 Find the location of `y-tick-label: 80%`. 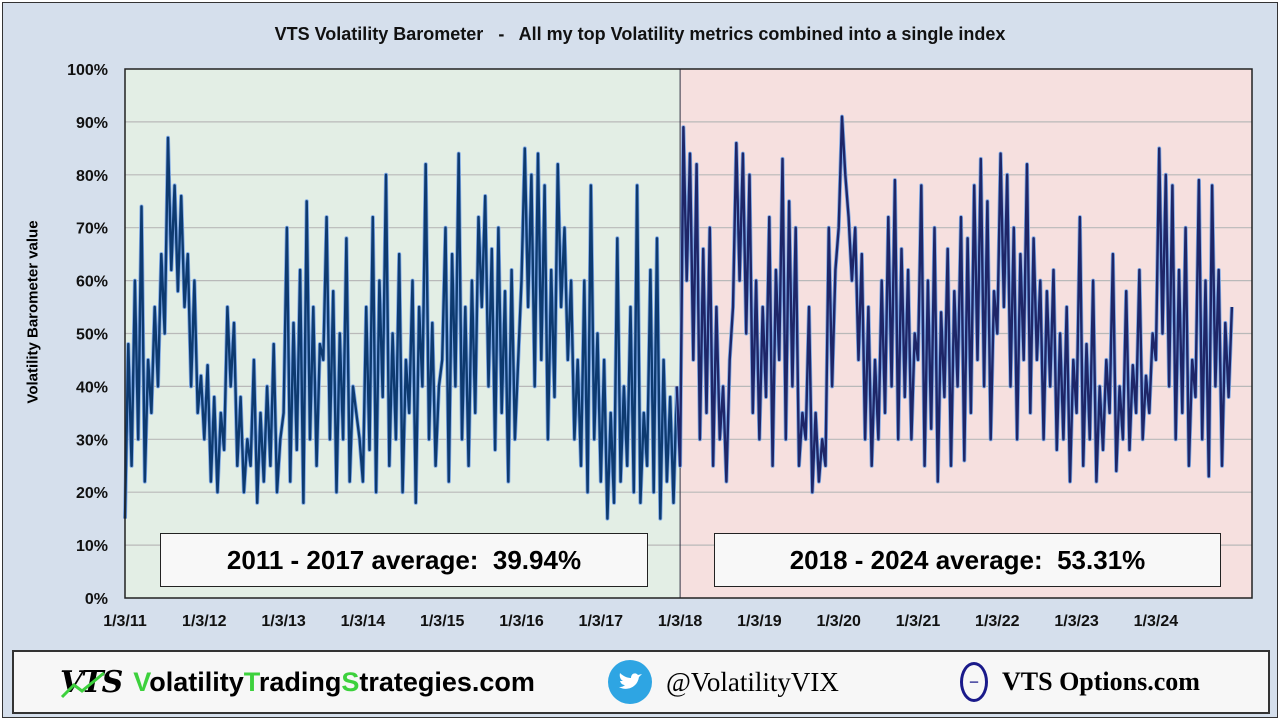

y-tick-label: 80% is located at coordinates (92, 176).